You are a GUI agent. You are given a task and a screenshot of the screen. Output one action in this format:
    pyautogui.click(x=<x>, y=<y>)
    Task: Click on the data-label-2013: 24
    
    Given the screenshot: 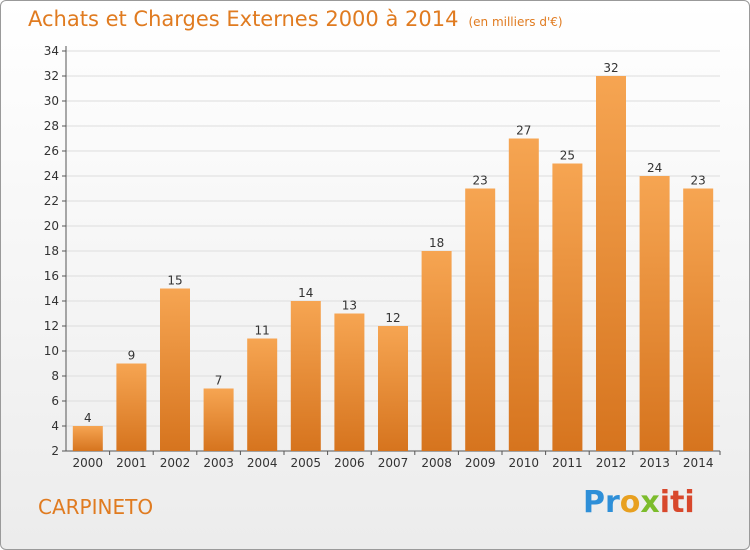 What is the action you would take?
    pyautogui.click(x=654, y=168)
    